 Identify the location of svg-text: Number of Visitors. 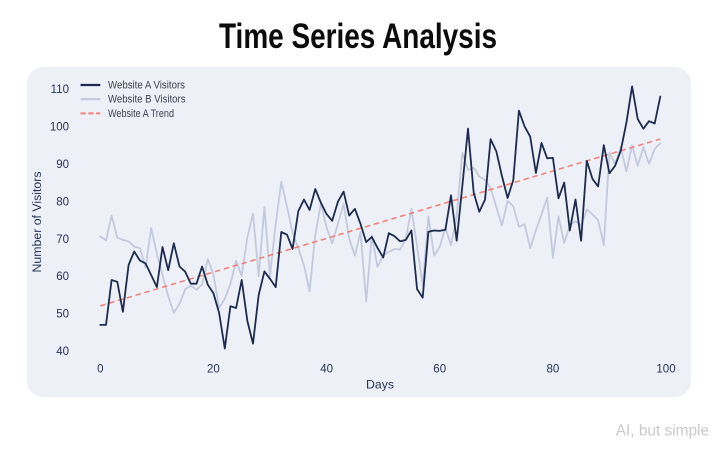
(37, 222).